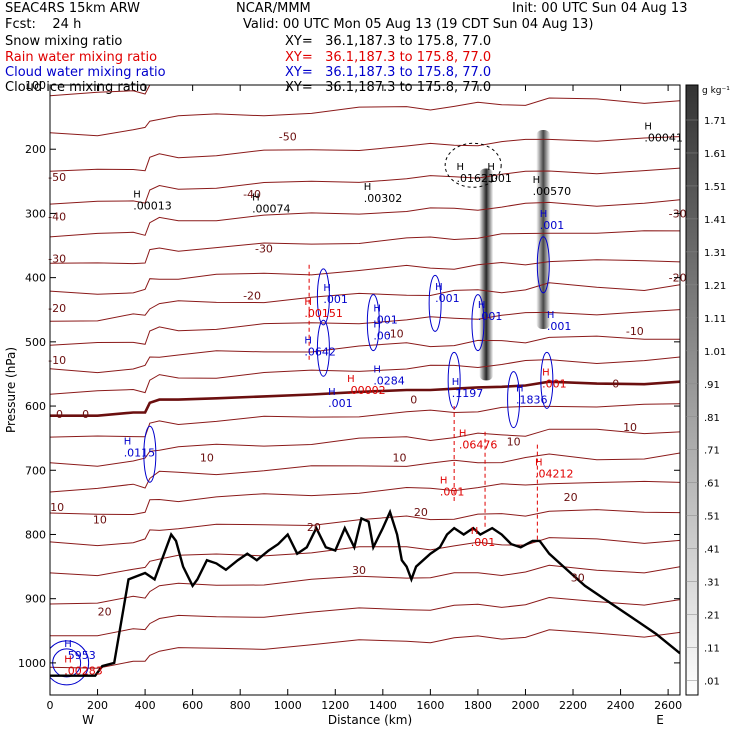 The height and width of the screenshot is (740, 740). Describe the element at coordinates (240, 705) in the screenshot. I see `x-tick-label: 800` at that location.